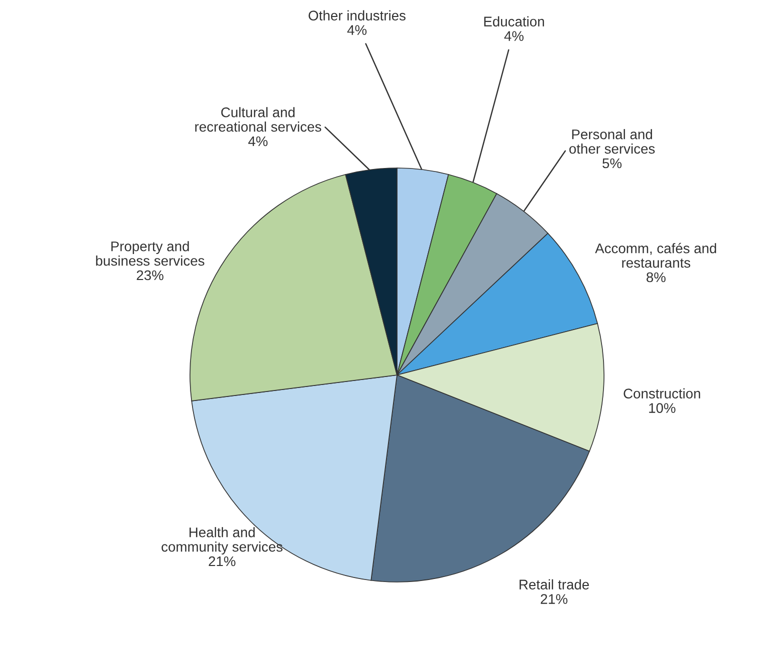 The image size is (772, 645). Describe the element at coordinates (612, 163) in the screenshot. I see `data-label: 5%` at that location.